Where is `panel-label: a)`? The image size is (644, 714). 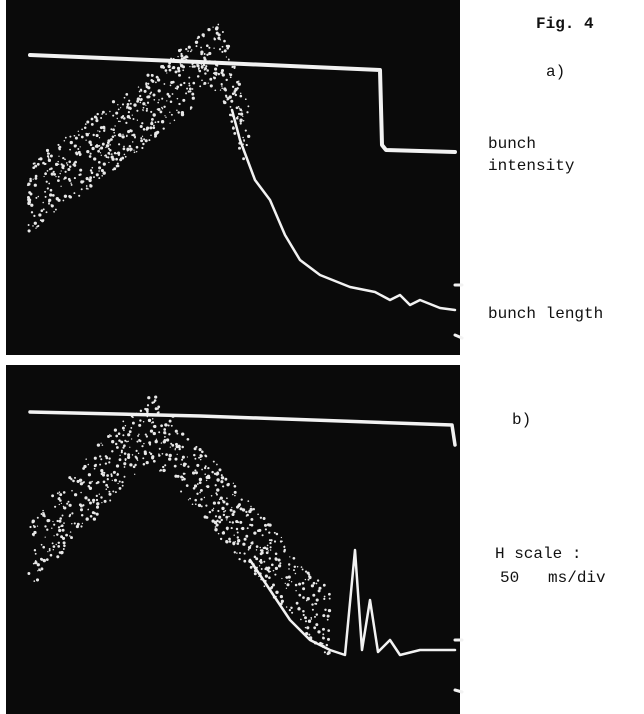
panel-label: a) is located at coordinates (555, 72).